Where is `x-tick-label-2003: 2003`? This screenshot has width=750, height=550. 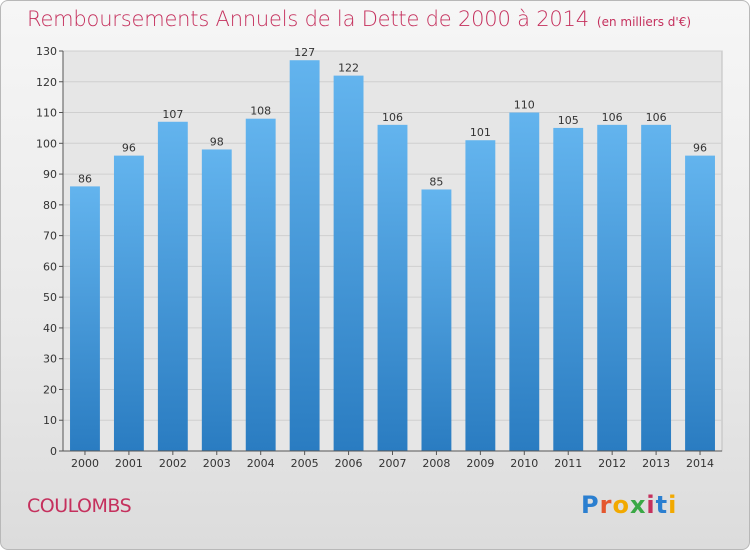
x-tick-label-2003: 2003 is located at coordinates (217, 463).